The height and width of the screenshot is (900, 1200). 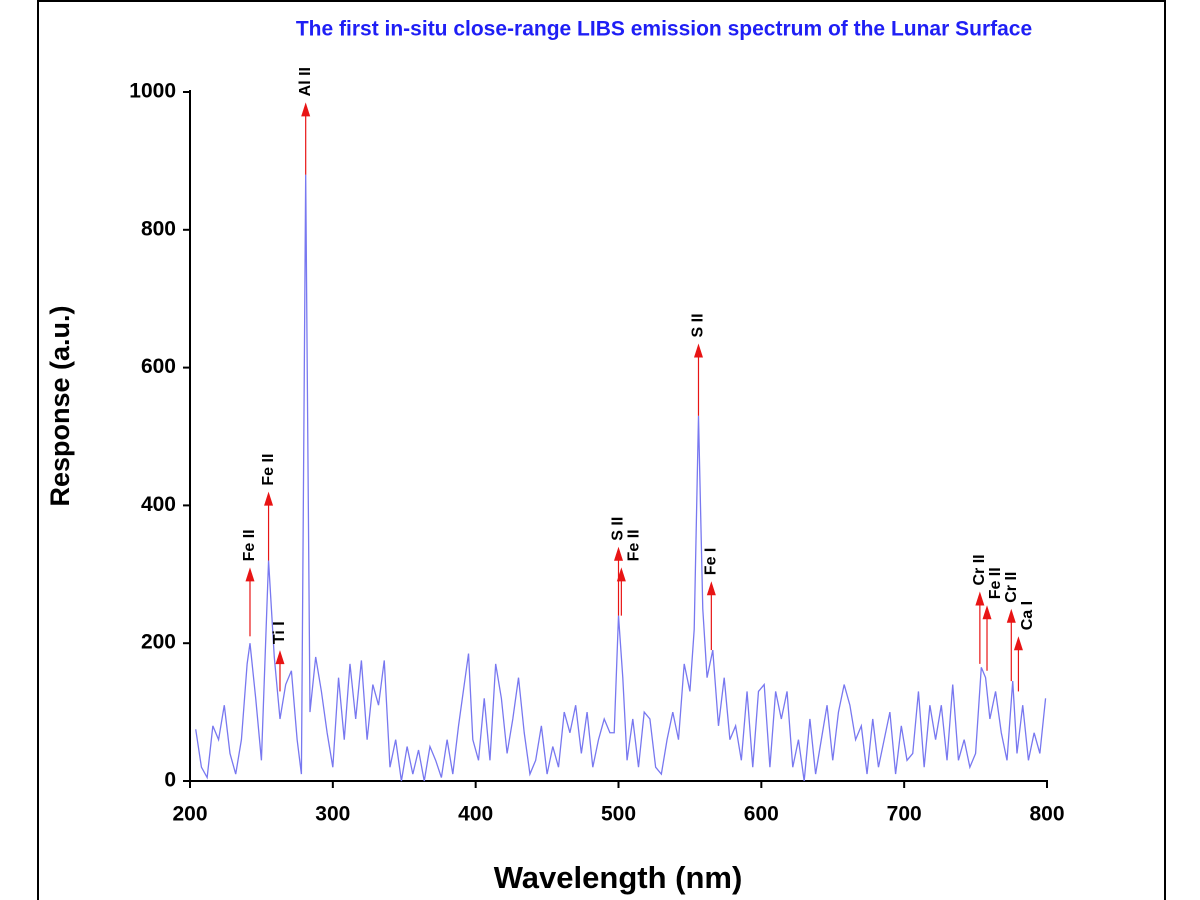 What do you see at coordinates (305, 81) in the screenshot?
I see `annotation-label: Al II` at bounding box center [305, 81].